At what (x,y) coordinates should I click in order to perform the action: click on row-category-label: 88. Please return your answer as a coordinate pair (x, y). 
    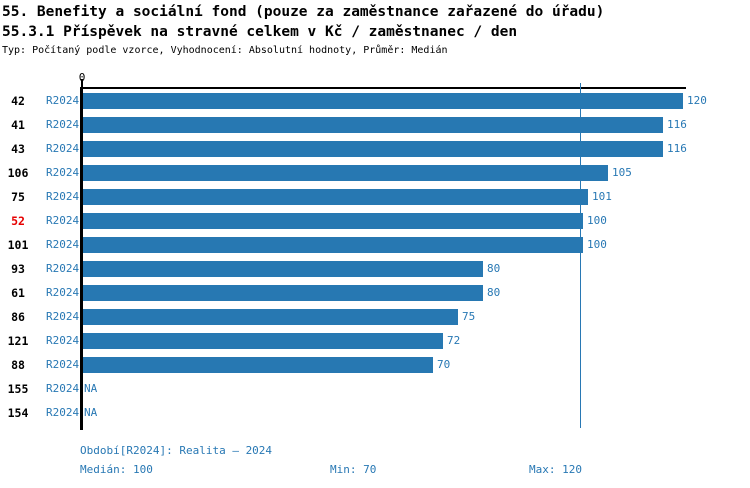
    Looking at the image, I should click on (18, 365).